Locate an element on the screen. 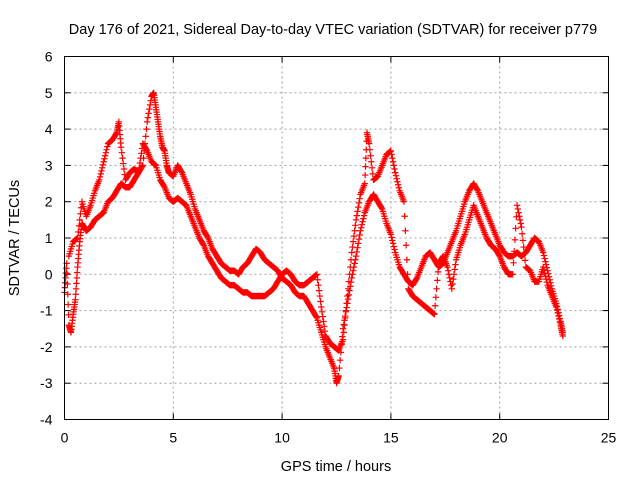 The width and height of the screenshot is (640, 480). y-tick-label: -1 is located at coordinates (46, 311).